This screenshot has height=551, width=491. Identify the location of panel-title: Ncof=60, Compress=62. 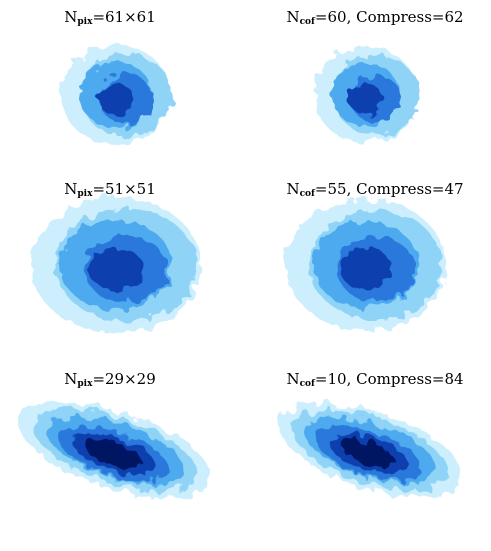
(373, 17).